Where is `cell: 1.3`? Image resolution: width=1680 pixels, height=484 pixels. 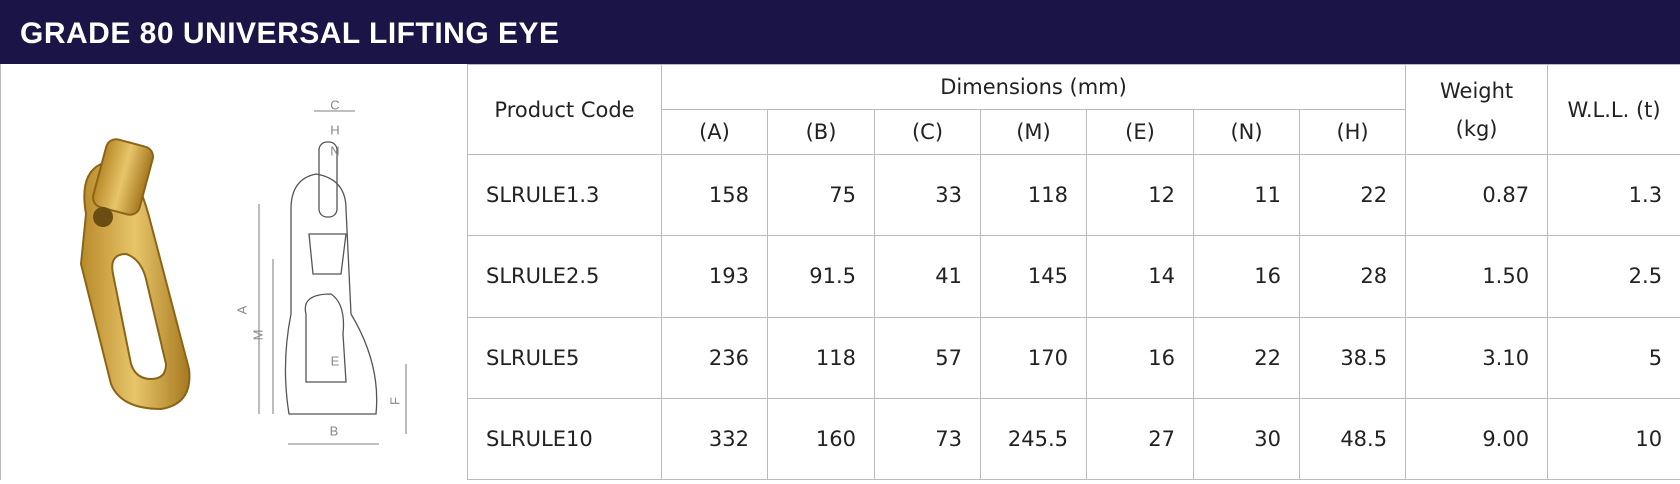
cell: 1.3 is located at coordinates (1614, 195).